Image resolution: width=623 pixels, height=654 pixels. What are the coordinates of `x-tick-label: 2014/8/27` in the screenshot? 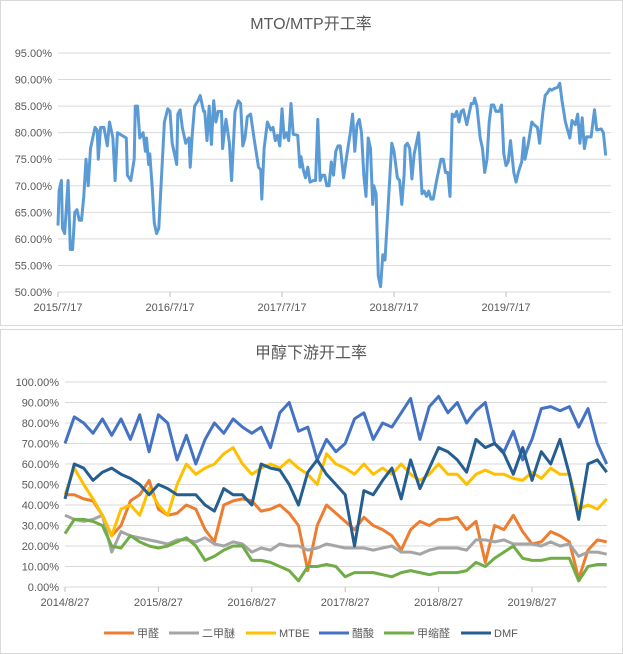 It's located at (65, 603).